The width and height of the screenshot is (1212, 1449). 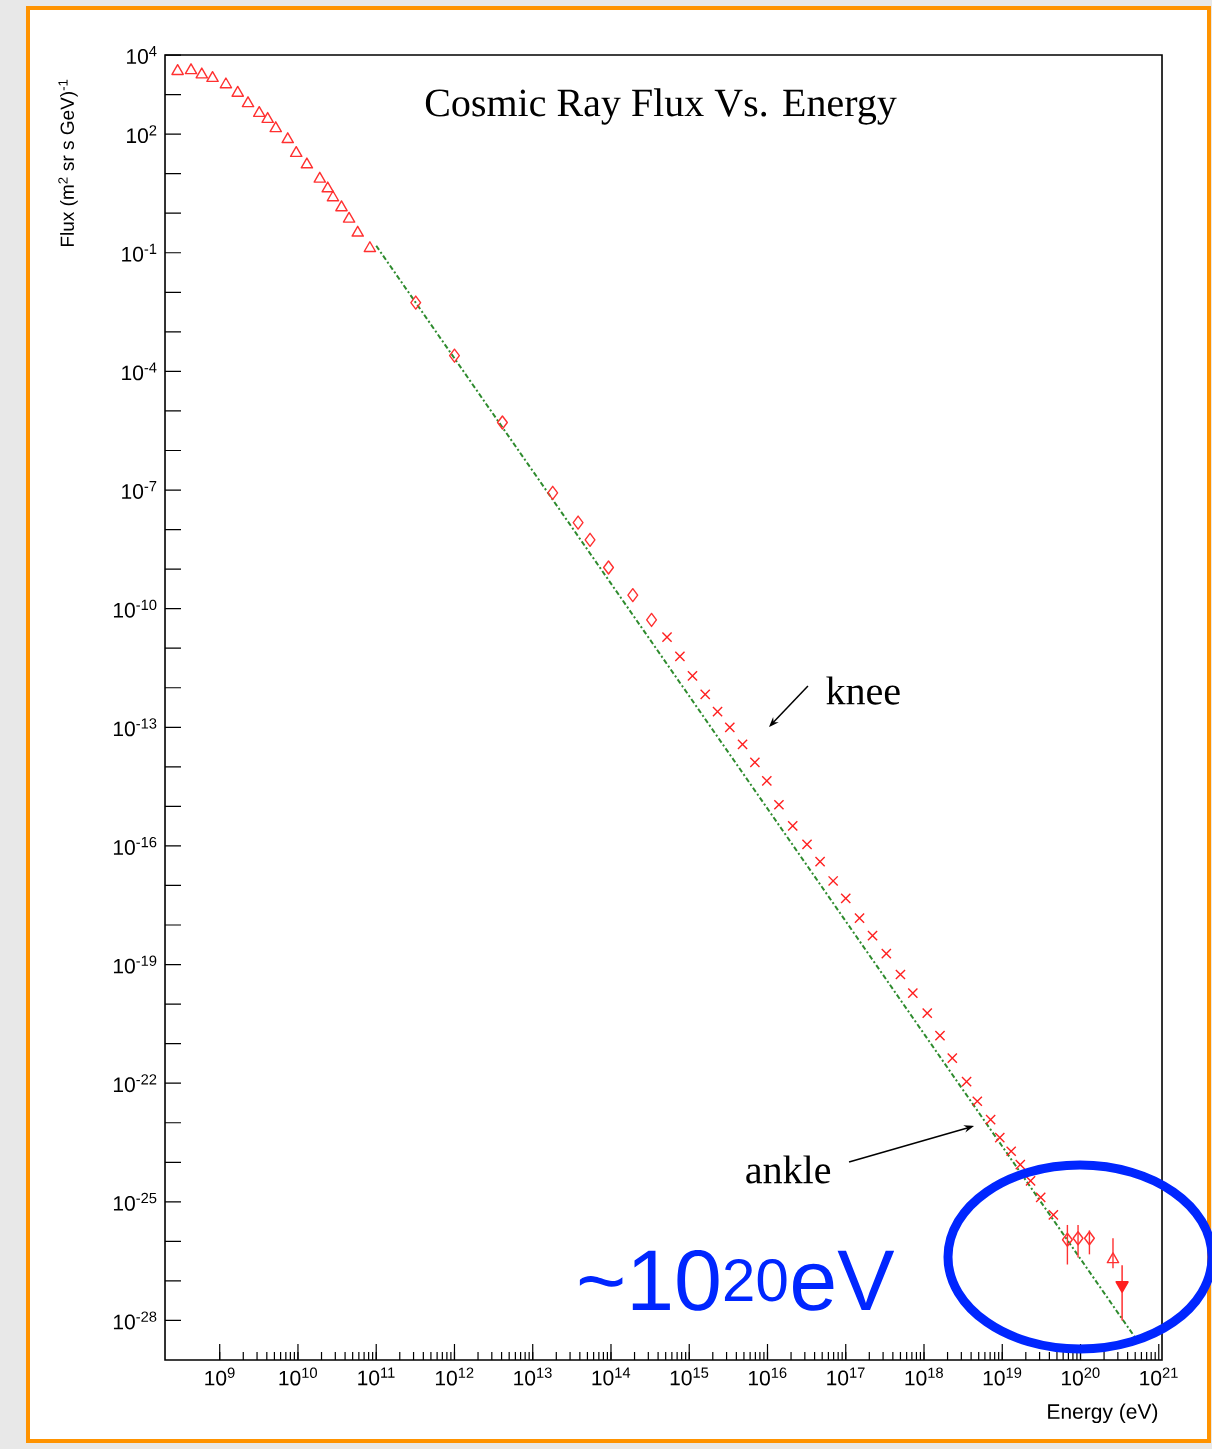 I want to click on y-axis-title: Flux (m$^{2}$ sr s GeV)$^{-1}$, so click(x=68, y=163).